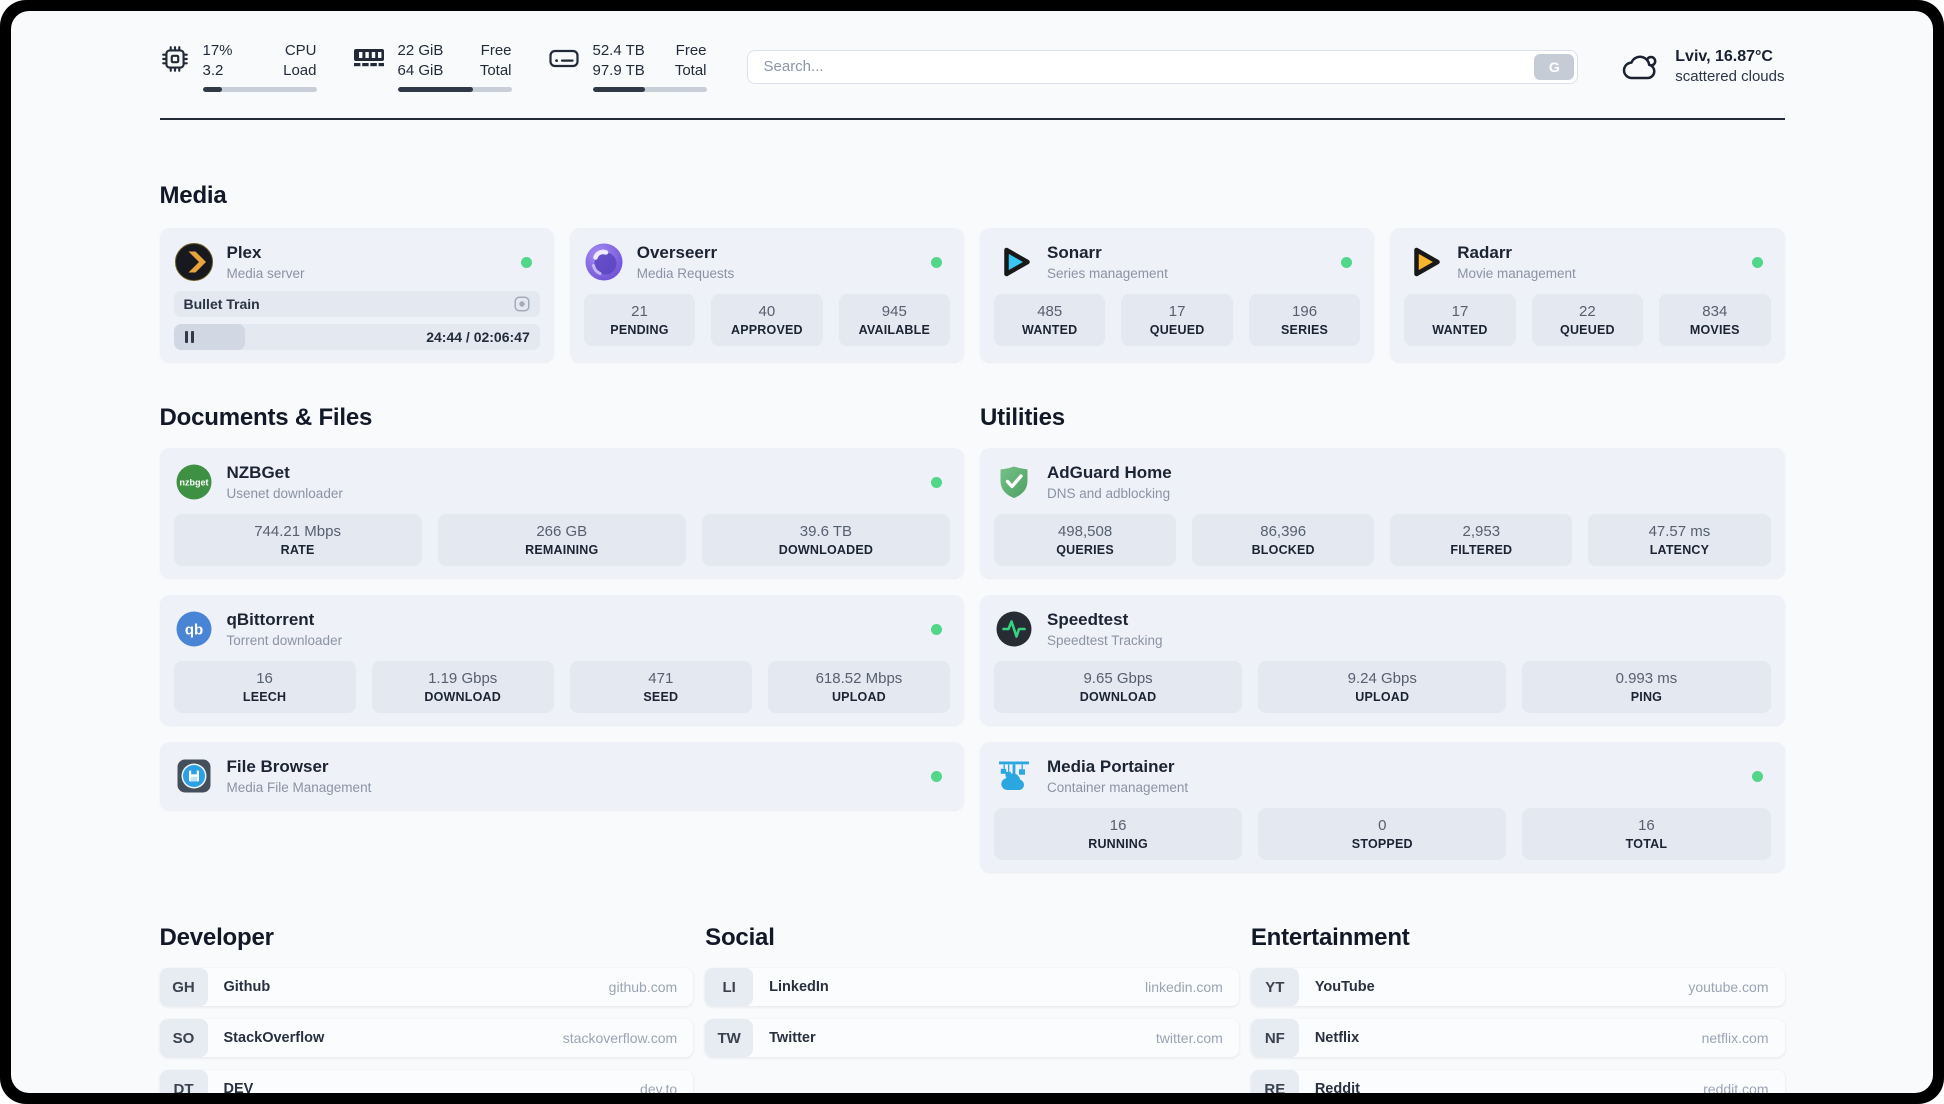  Describe the element at coordinates (426, 987) in the screenshot. I see `bookmark-github: GH Github github.com` at that location.